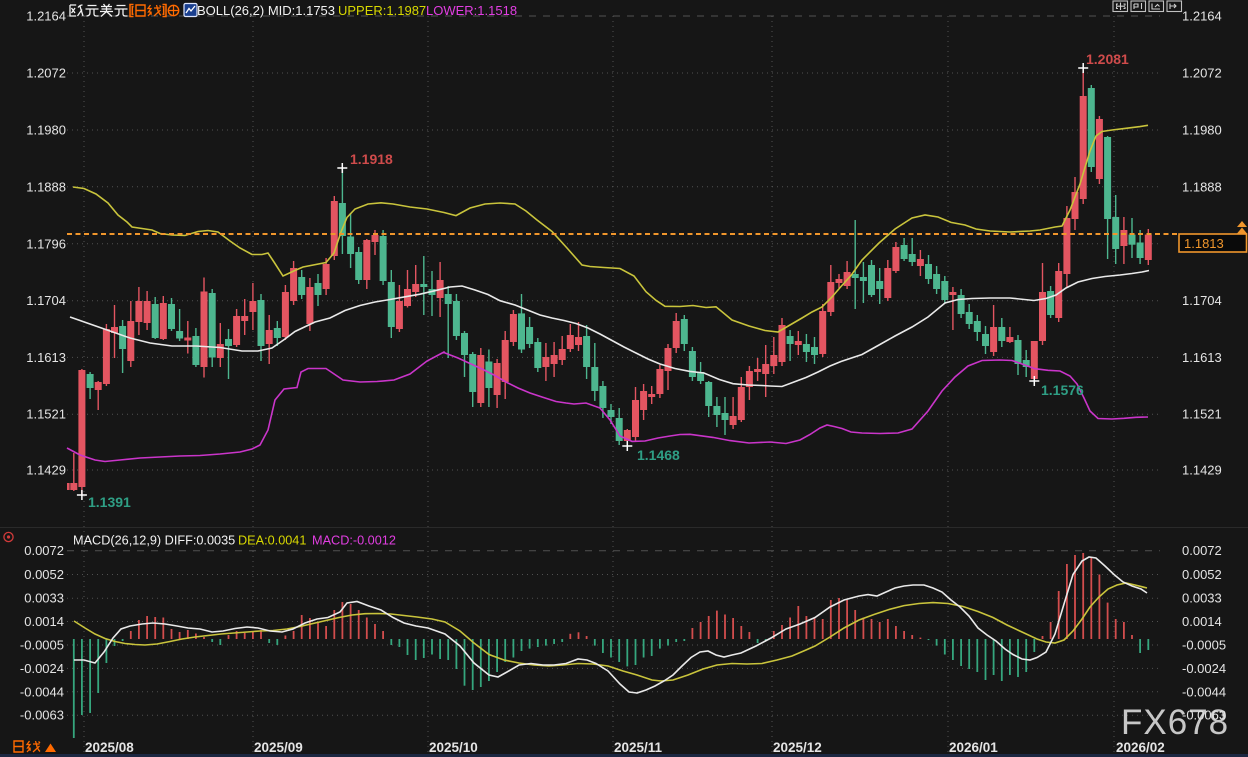 This screenshot has width=1248, height=757. I want to click on svg-text: 1.1468, so click(658, 455).